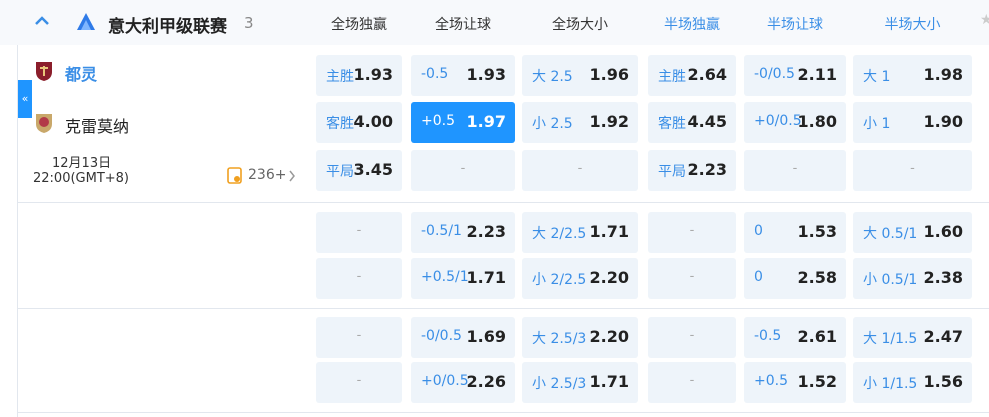 This screenshot has width=989, height=417. What do you see at coordinates (486, 121) in the screenshot?
I see `odds-value: 1.97` at bounding box center [486, 121].